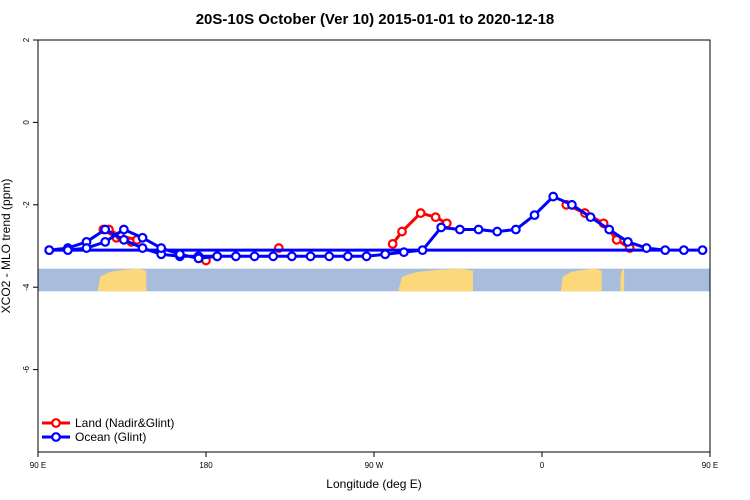 Image resolution: width=750 pixels, height=500 pixels. Describe the element at coordinates (374, 465) in the screenshot. I see `x-tick-label: 90 W` at that location.